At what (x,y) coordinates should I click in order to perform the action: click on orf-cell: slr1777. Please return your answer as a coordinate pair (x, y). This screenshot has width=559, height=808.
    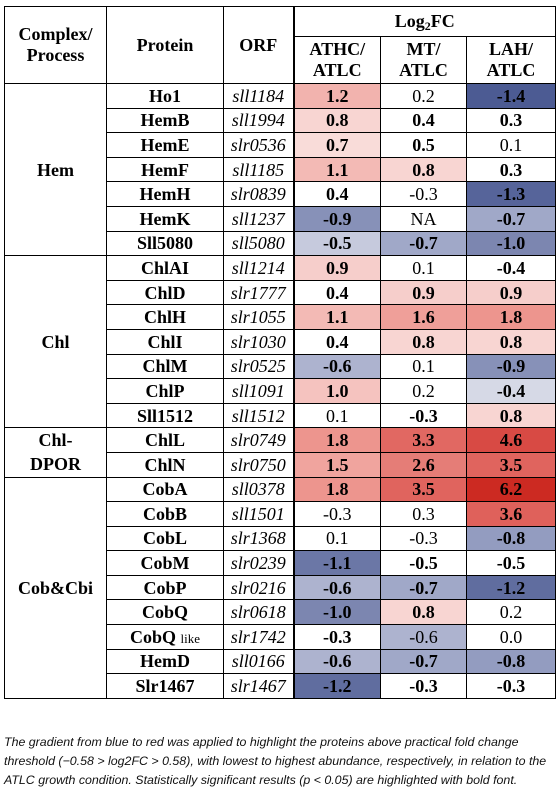
    Looking at the image, I should click on (259, 292).